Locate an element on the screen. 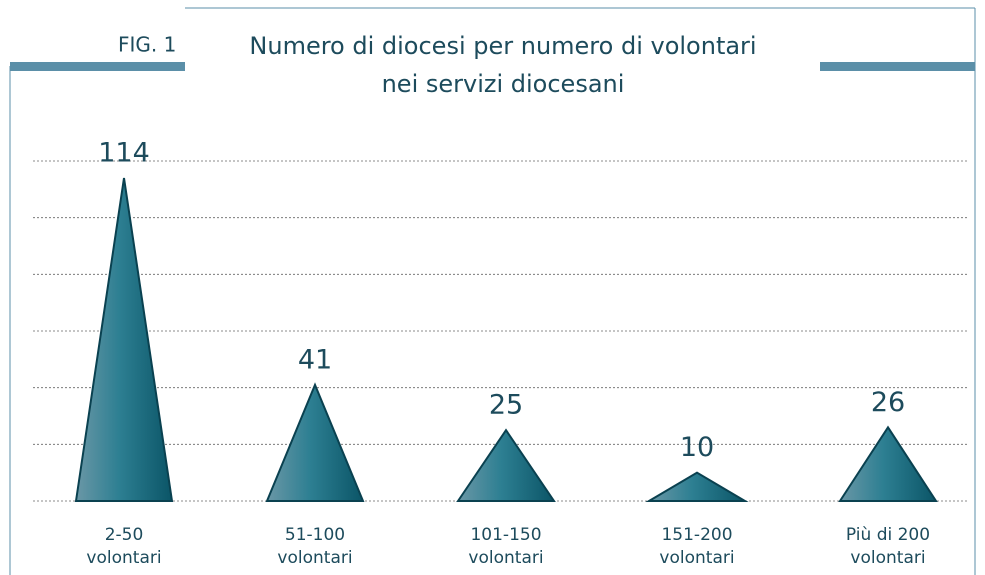 Image resolution: width=985 pixels, height=575 pixels. x-tick-label: Più di 200 is located at coordinates (888, 535).